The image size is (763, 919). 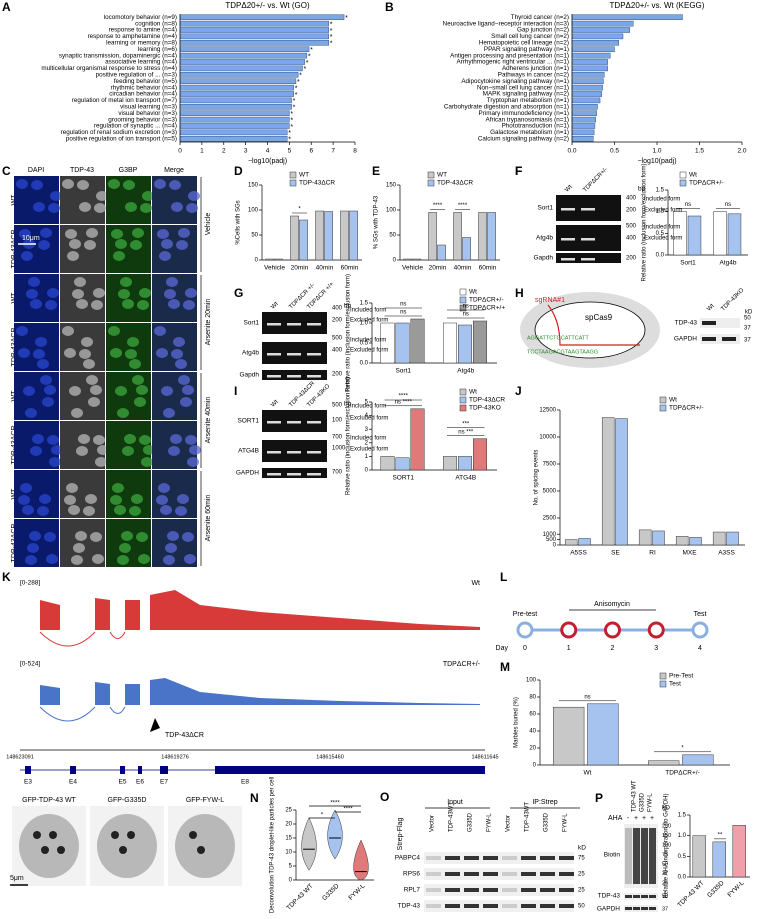 What do you see at coordinates (528, 817) in the screenshot?
I see `lane-label: TDP-43WT` at bounding box center [528, 817].